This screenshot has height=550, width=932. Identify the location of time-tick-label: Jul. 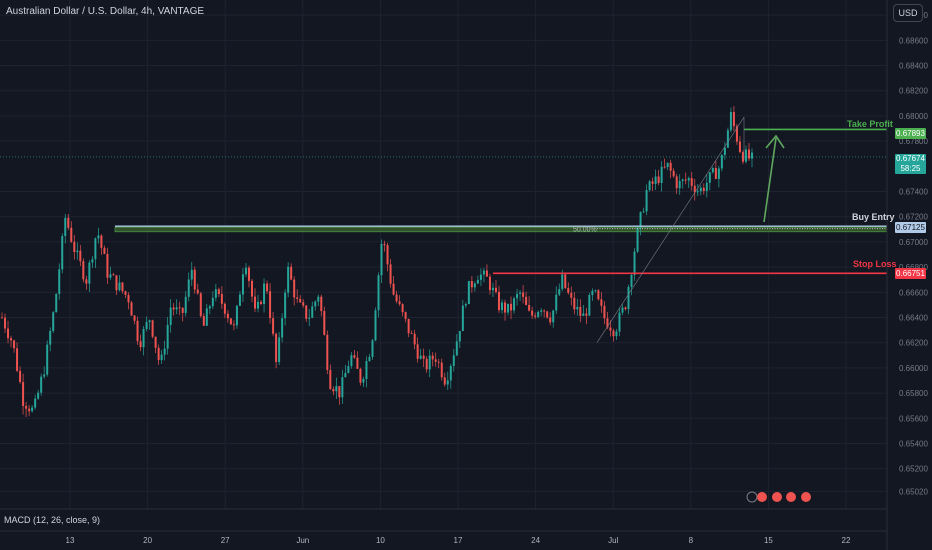
(613, 540).